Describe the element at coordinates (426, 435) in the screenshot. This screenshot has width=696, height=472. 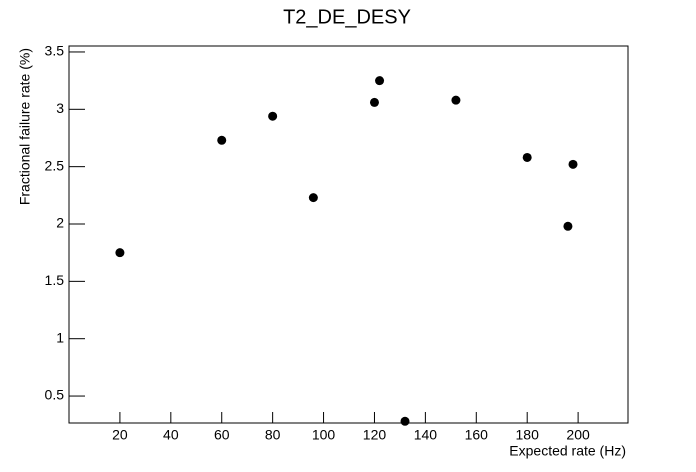
I see `x-tick-label: 140` at that location.